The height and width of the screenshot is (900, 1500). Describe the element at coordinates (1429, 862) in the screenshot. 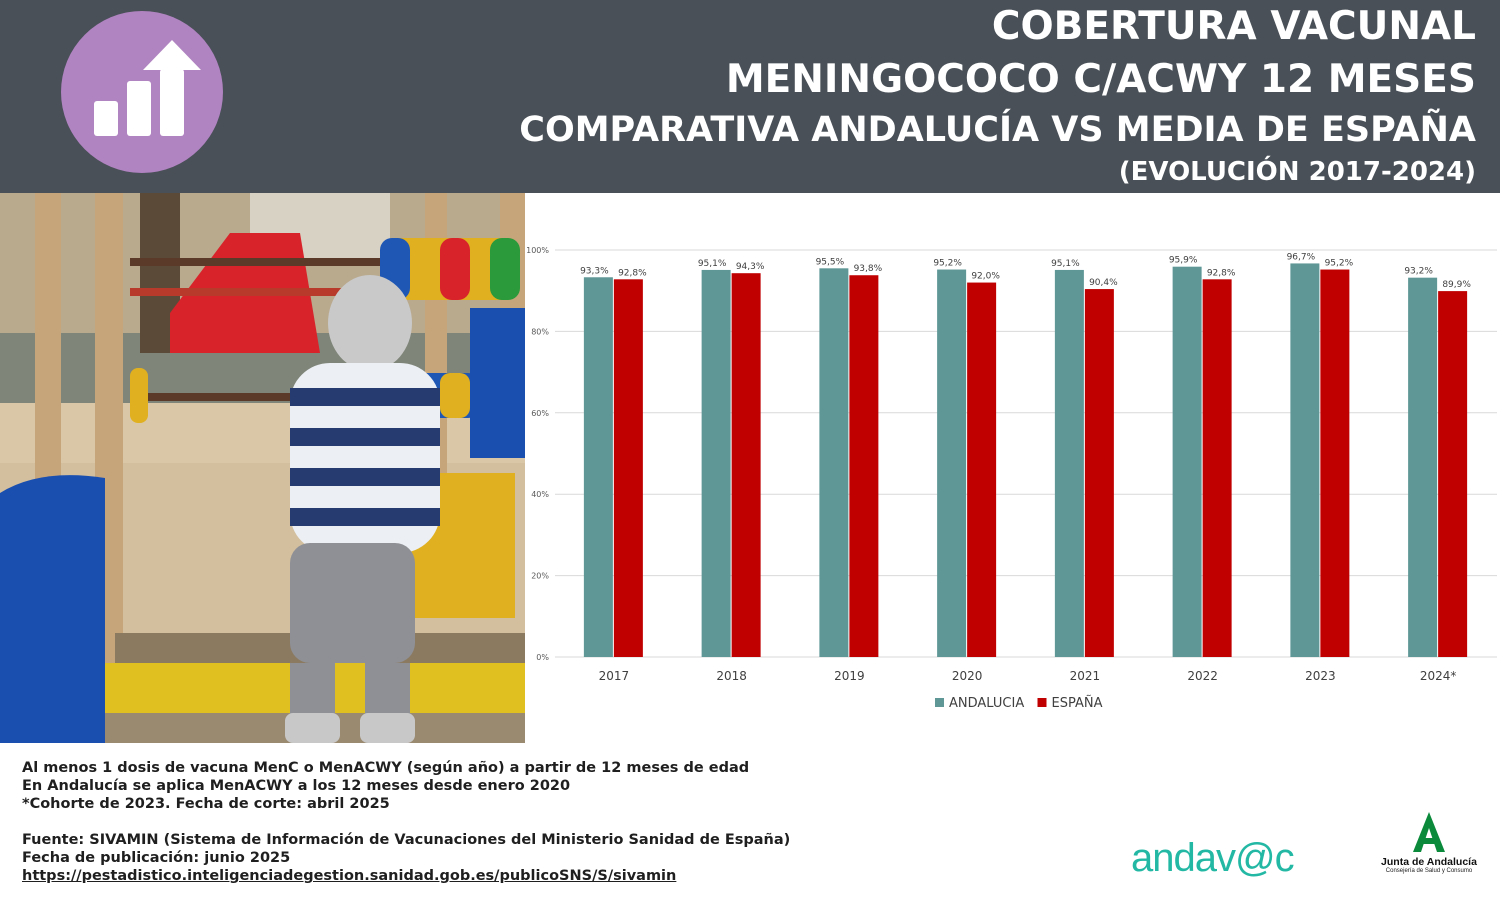

I see `junta-name: Junta de Andalucía` at that location.